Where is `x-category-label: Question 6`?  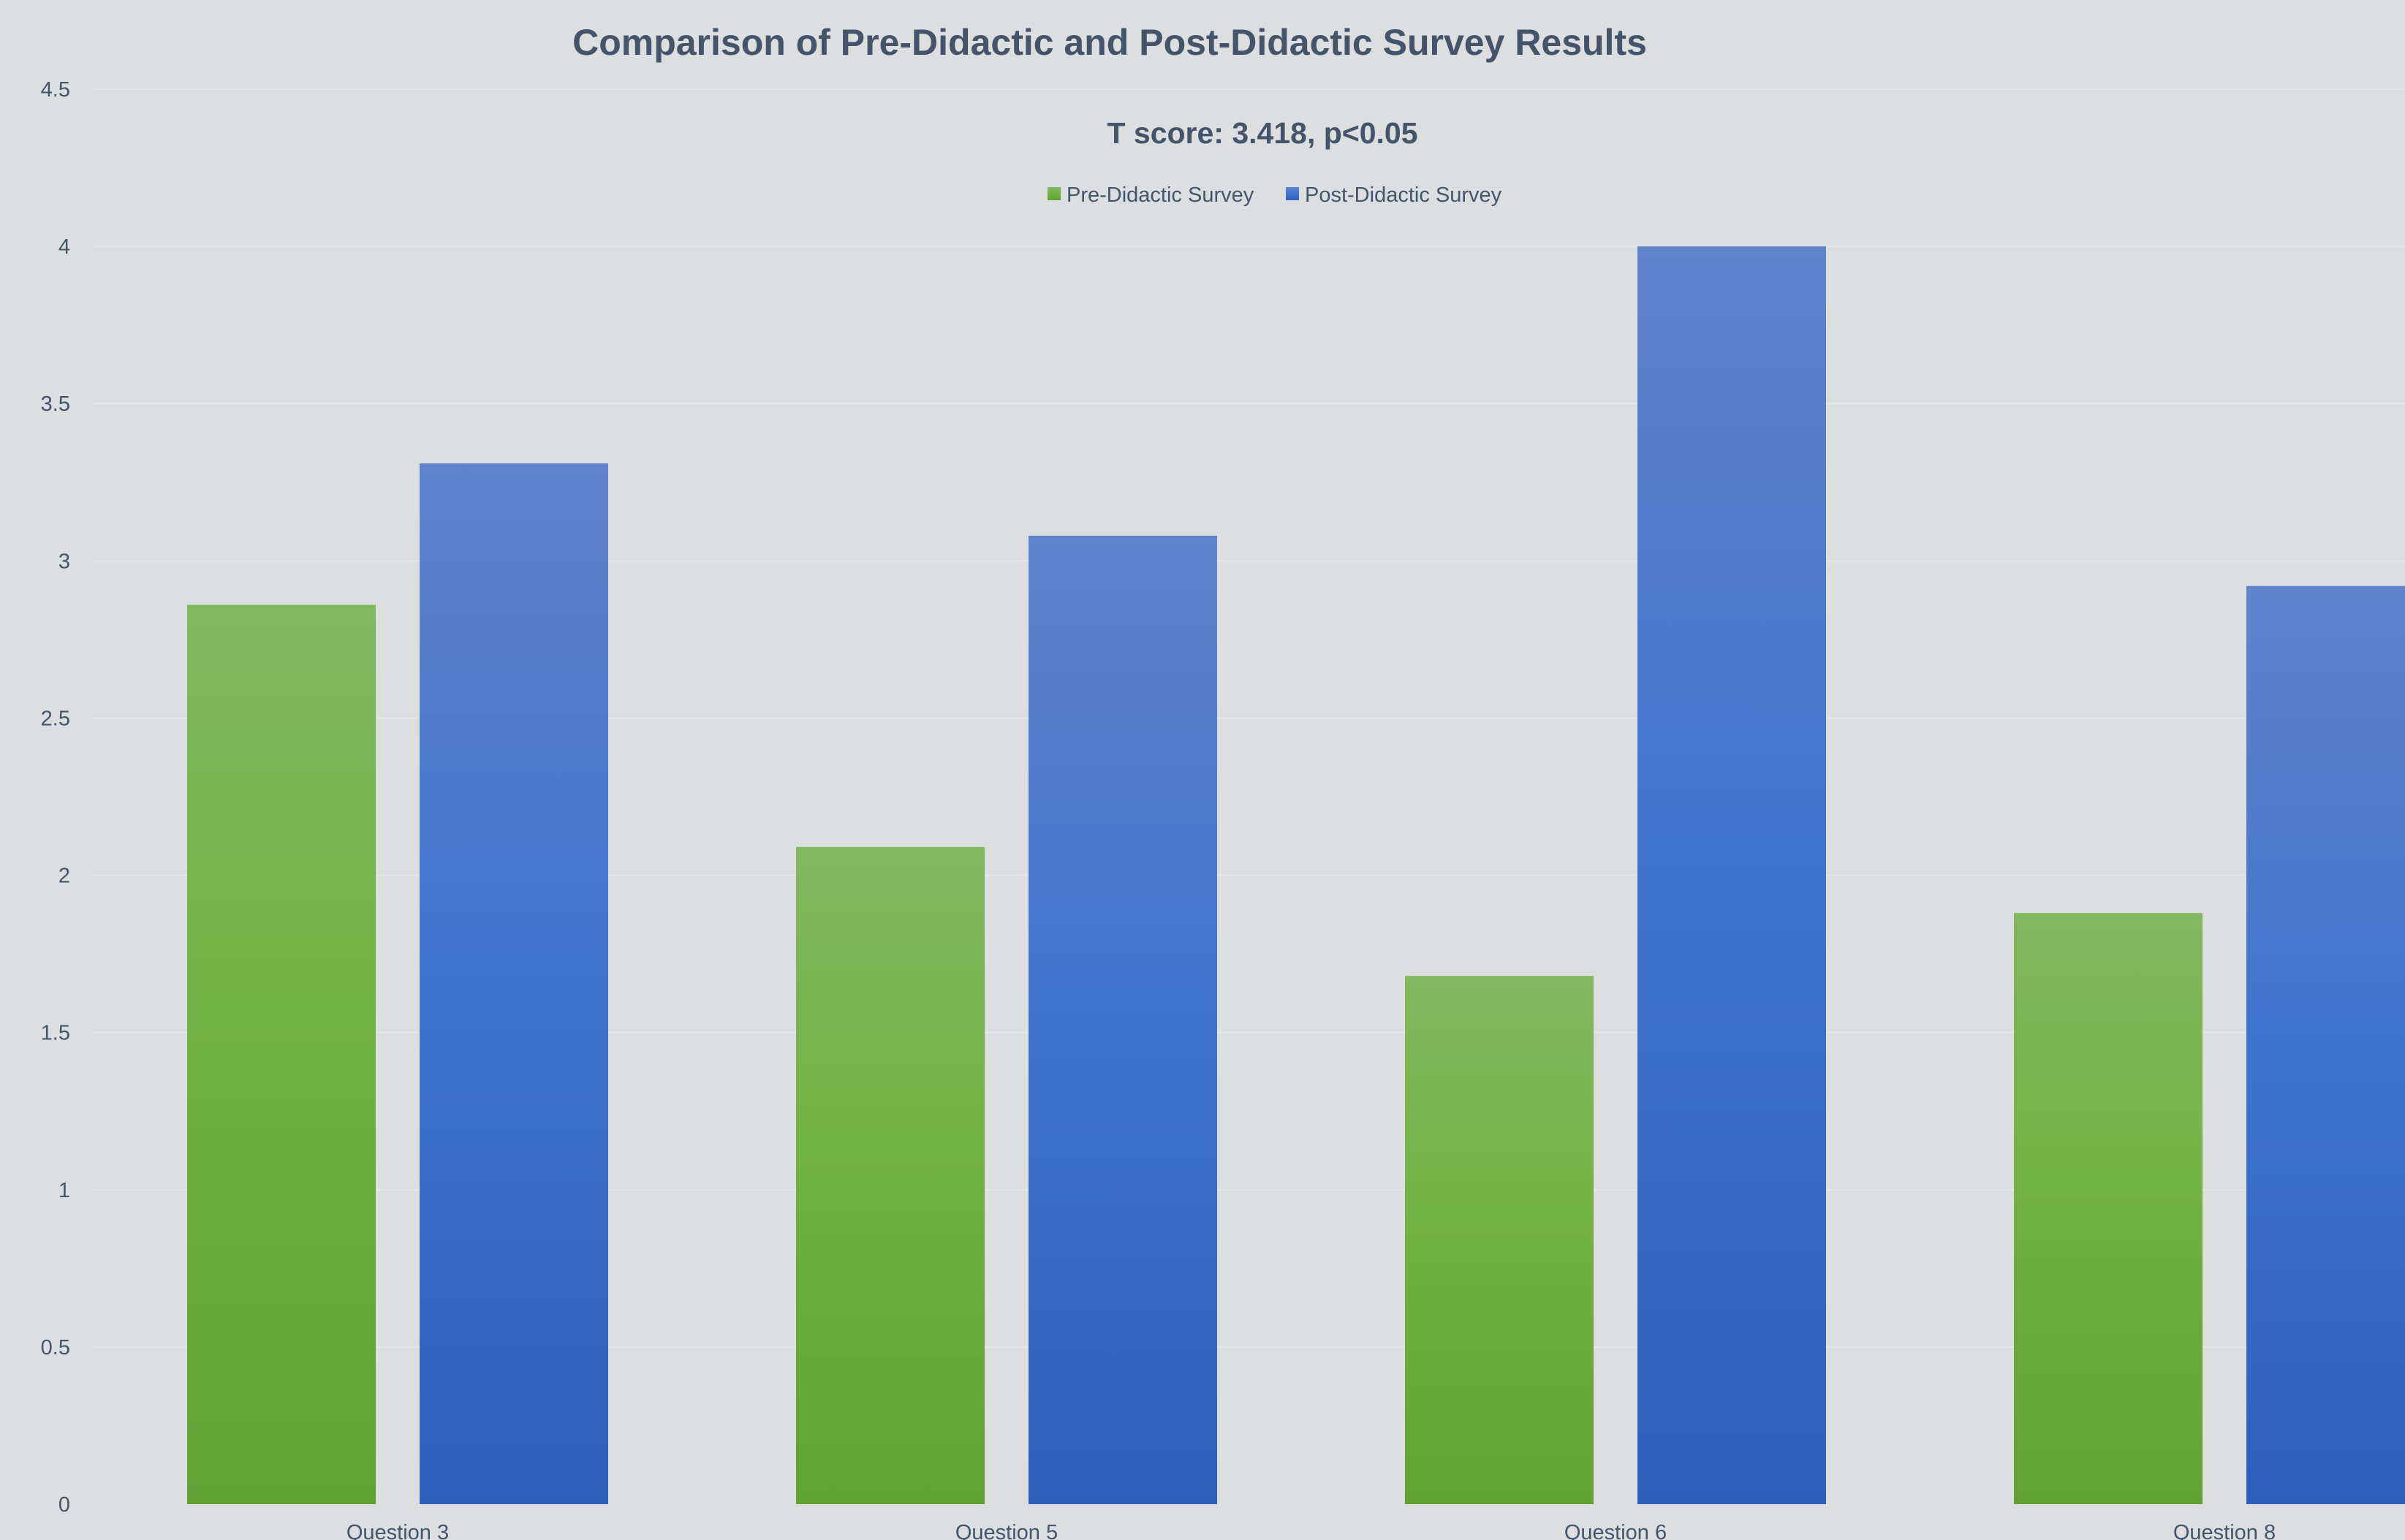 x-category-label: Question 6 is located at coordinates (1615, 1530).